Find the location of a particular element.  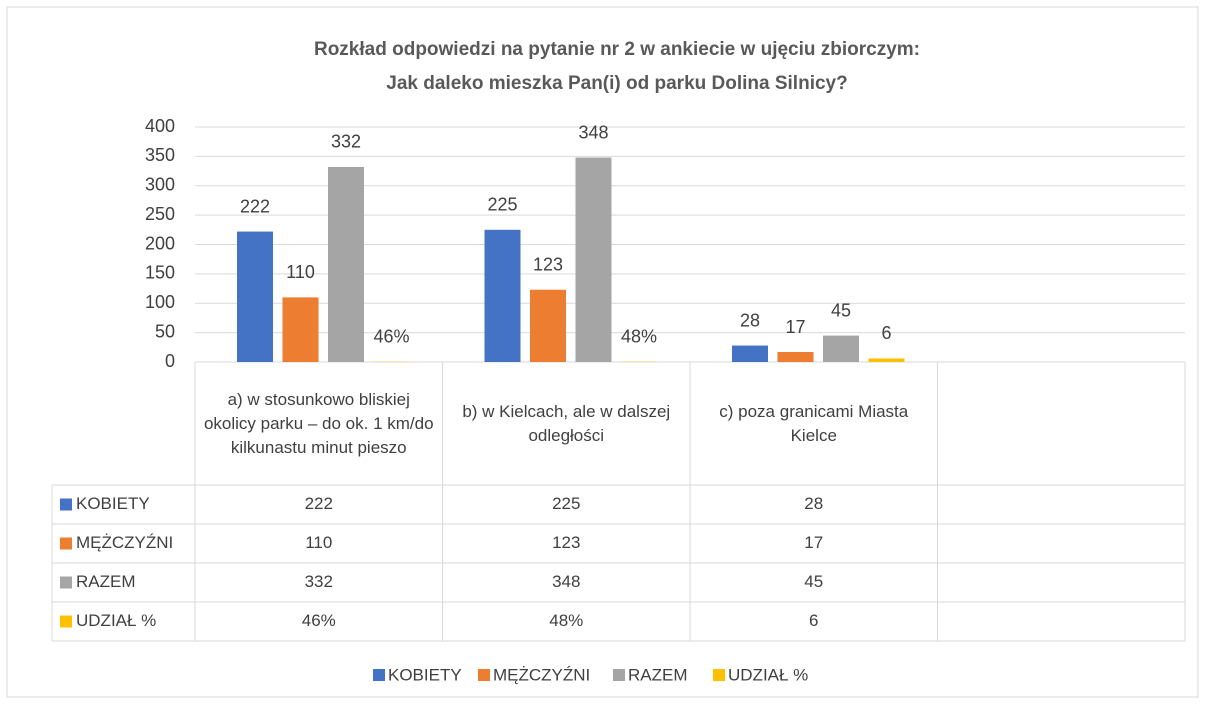

y-tick-label: 50 is located at coordinates (165, 331).